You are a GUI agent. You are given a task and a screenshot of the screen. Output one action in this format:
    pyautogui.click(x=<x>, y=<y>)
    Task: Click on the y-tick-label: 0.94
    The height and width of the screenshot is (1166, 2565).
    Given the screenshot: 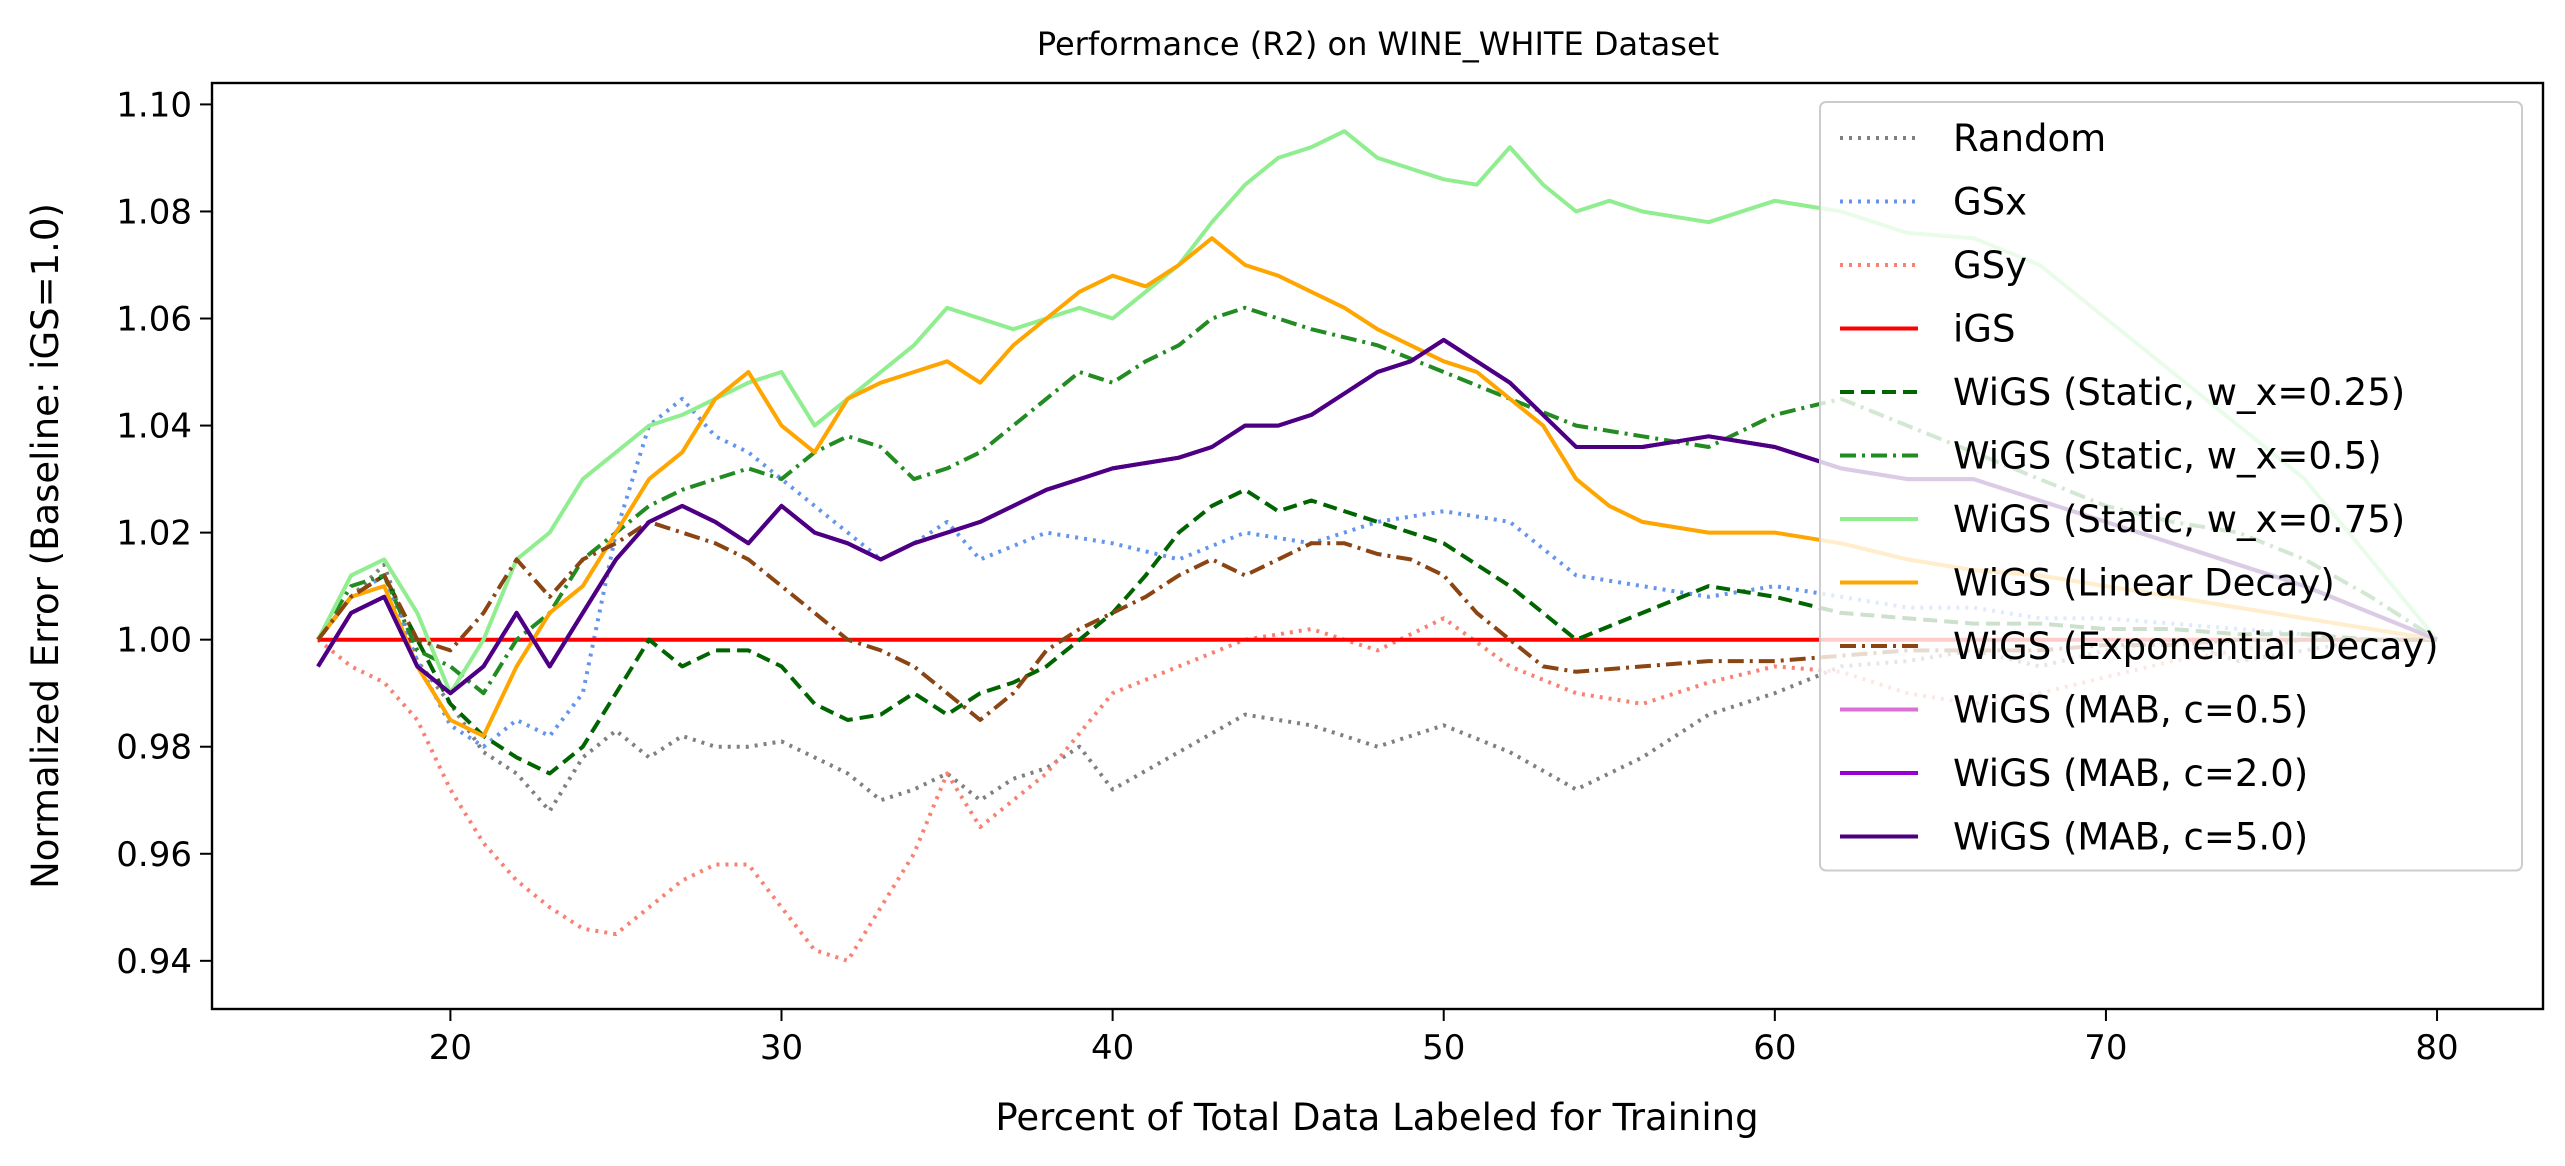 What is the action you would take?
    pyautogui.click(x=154, y=962)
    